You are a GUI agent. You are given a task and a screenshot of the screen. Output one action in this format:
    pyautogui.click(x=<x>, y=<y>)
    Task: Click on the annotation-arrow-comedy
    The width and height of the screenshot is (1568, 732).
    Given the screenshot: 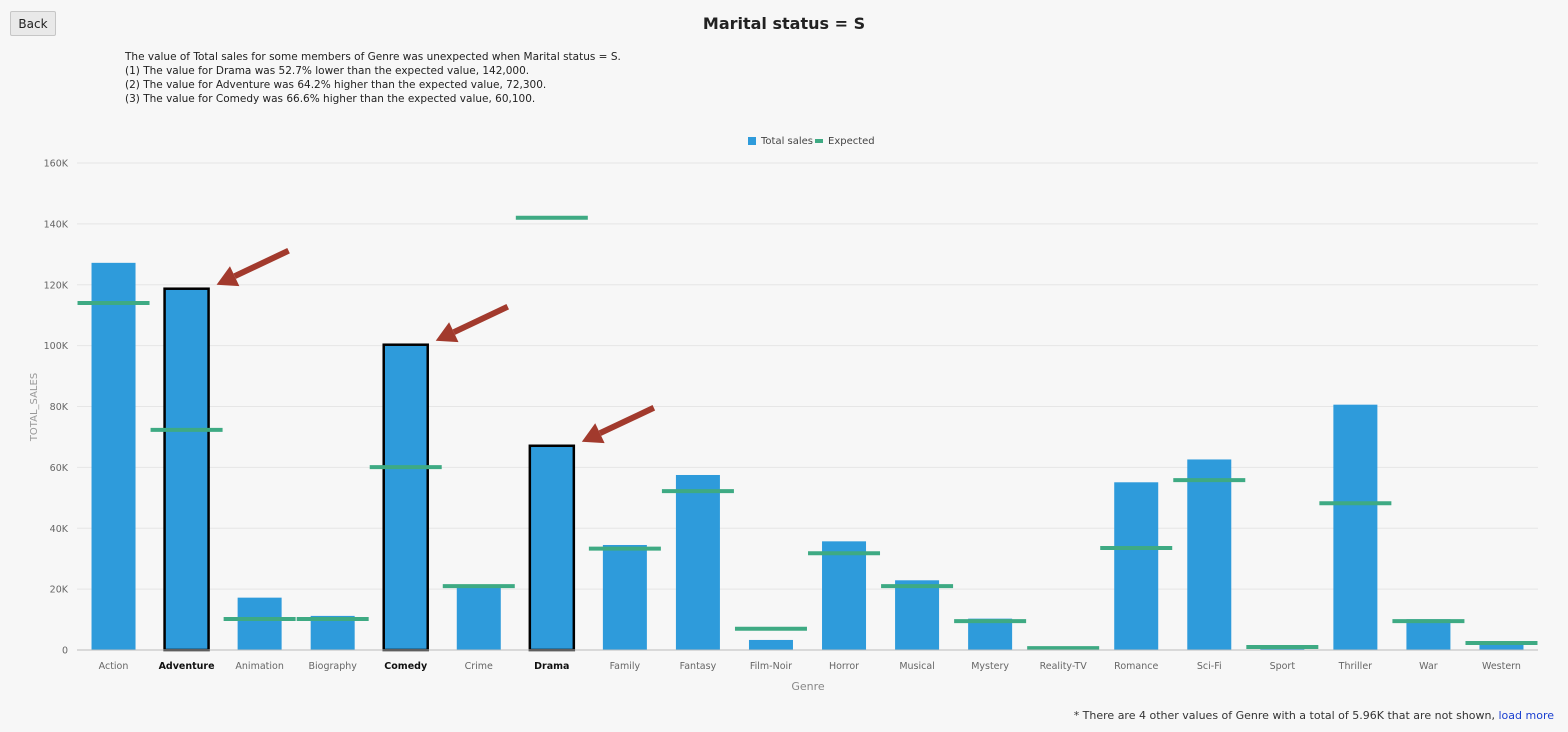 What is the action you would take?
    pyautogui.click(x=472, y=323)
    